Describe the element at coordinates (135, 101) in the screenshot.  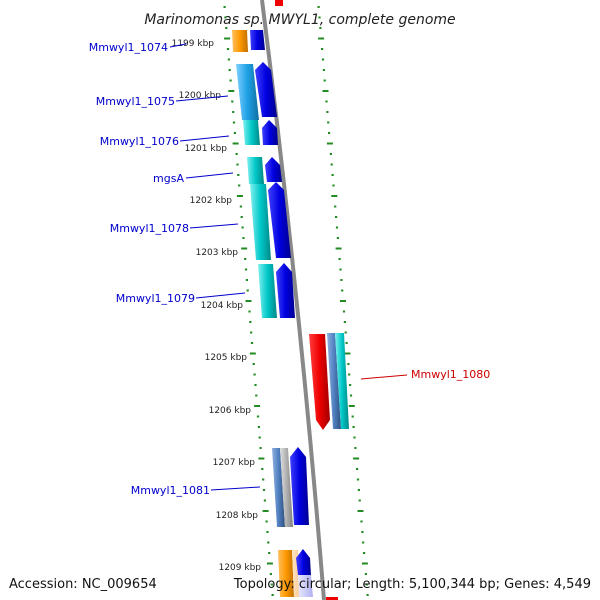
I see `gene-label-mmwyl1-1075: Mmwyl1_1075` at that location.